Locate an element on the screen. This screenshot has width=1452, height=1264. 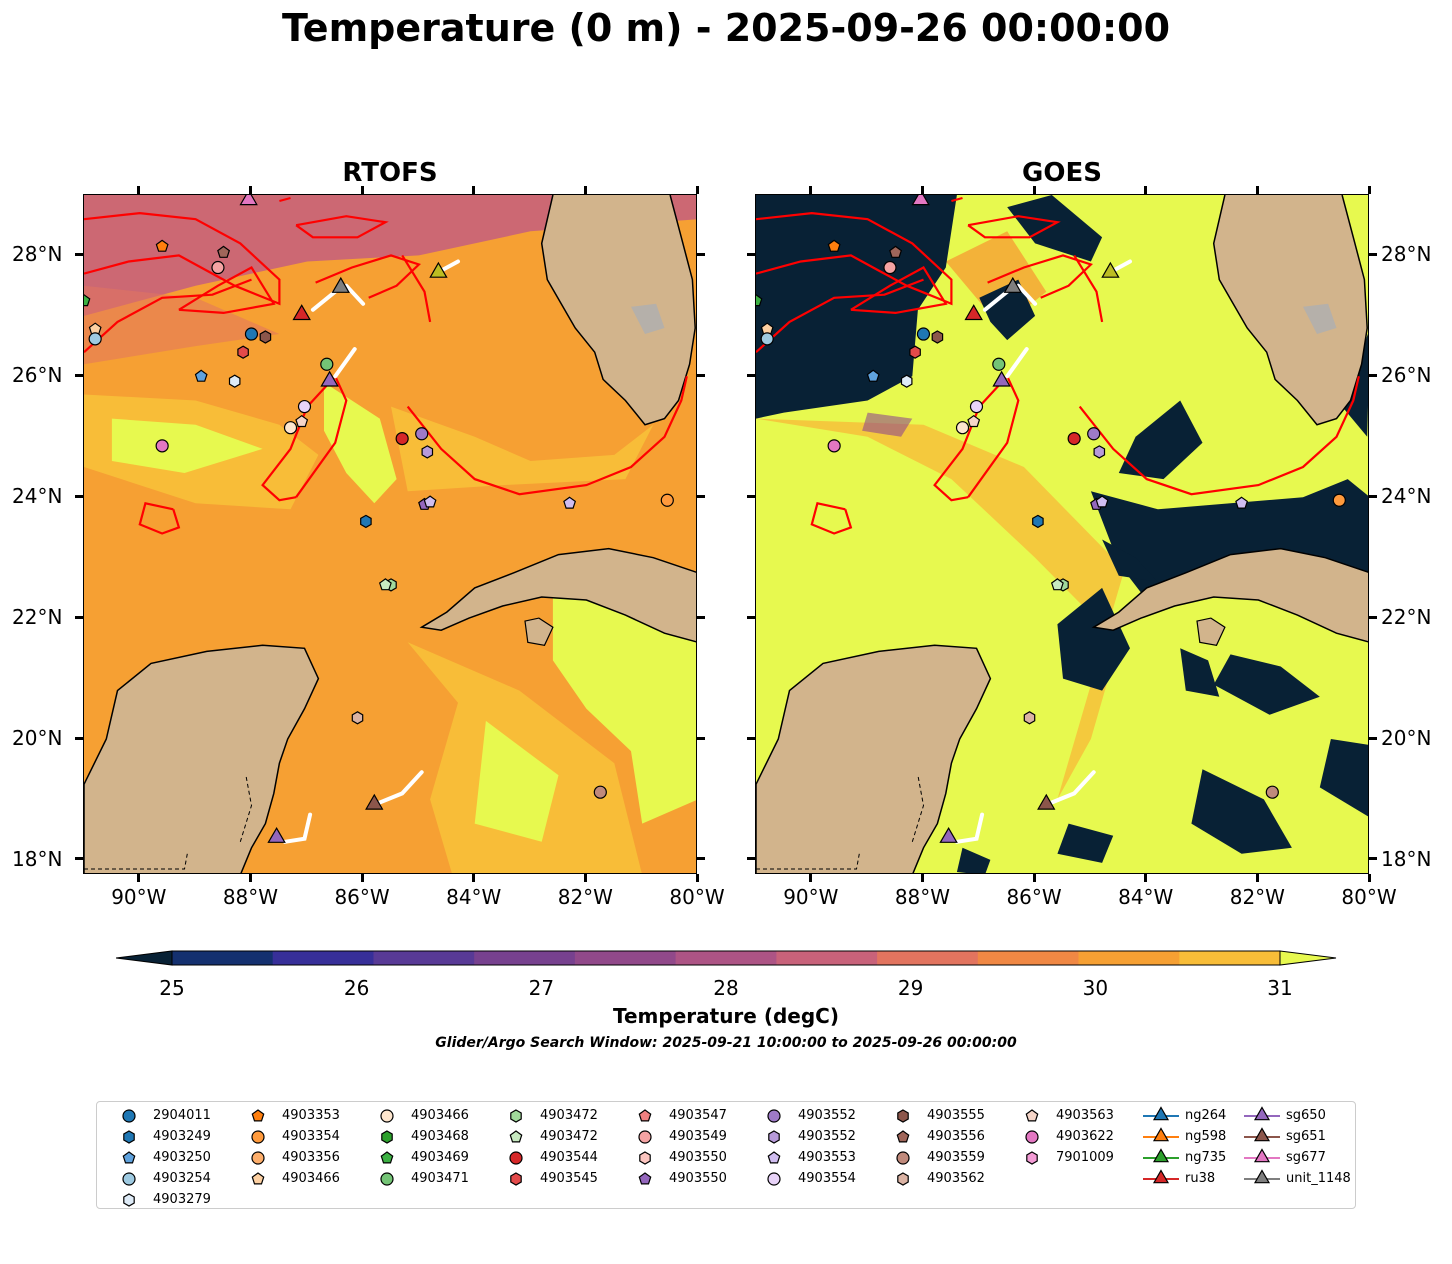
legend-label: 4903466 is located at coordinates (311, 1178).